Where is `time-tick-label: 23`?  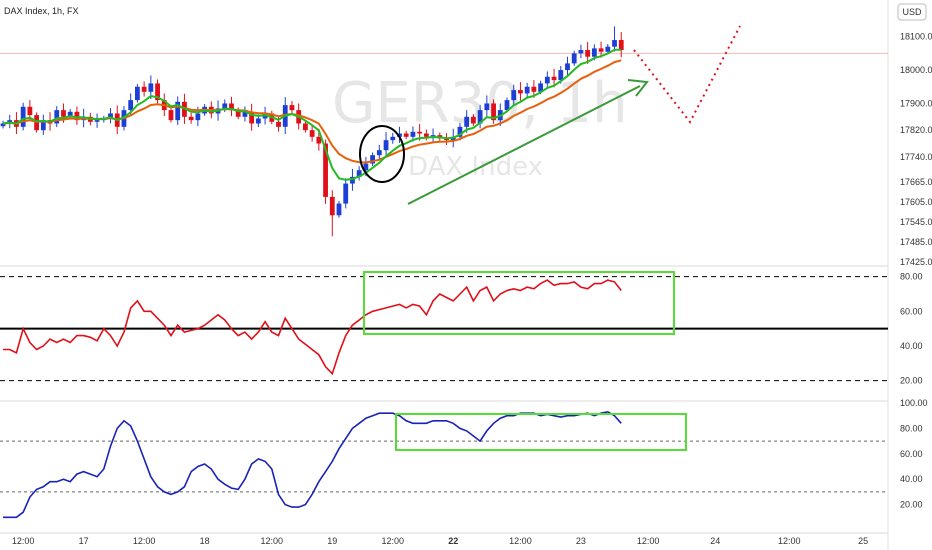
time-tick-label: 23 is located at coordinates (581, 541).